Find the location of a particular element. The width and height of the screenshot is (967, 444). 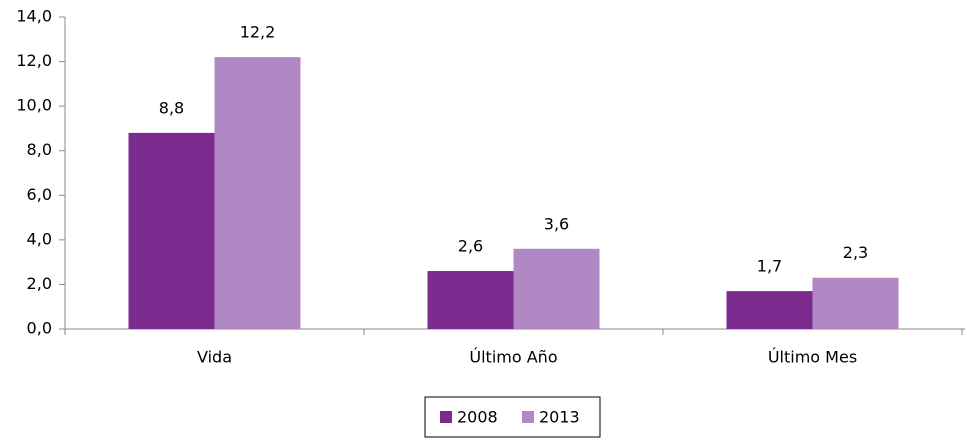

y-tick-label: 14,0 is located at coordinates (34, 16).